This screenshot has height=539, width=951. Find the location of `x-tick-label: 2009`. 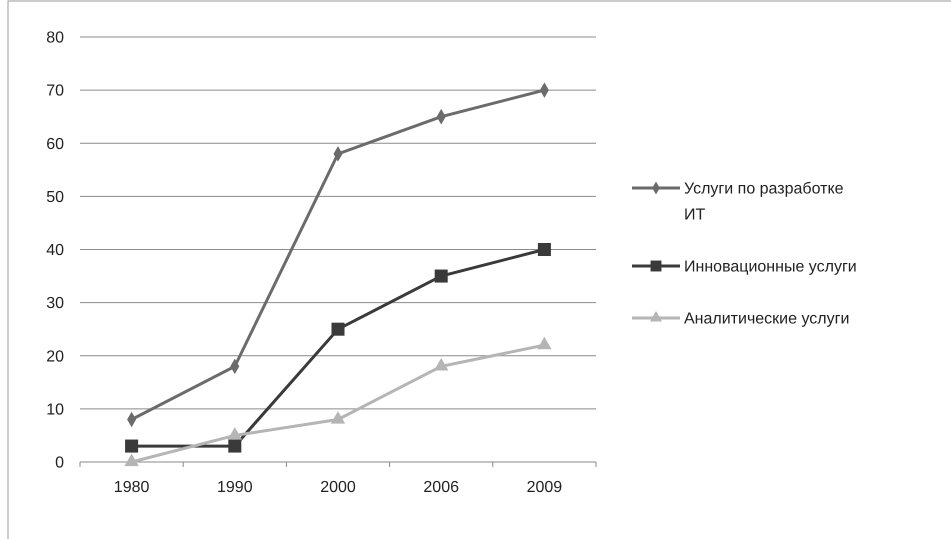

x-tick-label: 2009 is located at coordinates (544, 487).